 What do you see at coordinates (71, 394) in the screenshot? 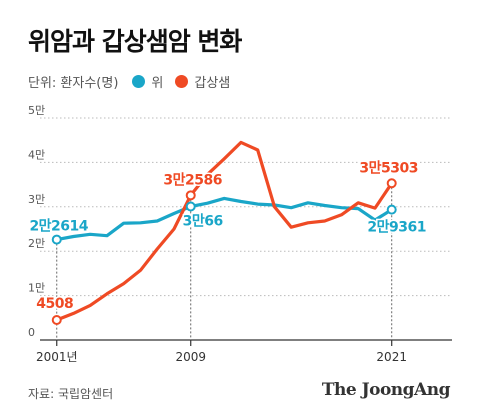
I see `source-text: 자료: 국립암센터` at bounding box center [71, 394].